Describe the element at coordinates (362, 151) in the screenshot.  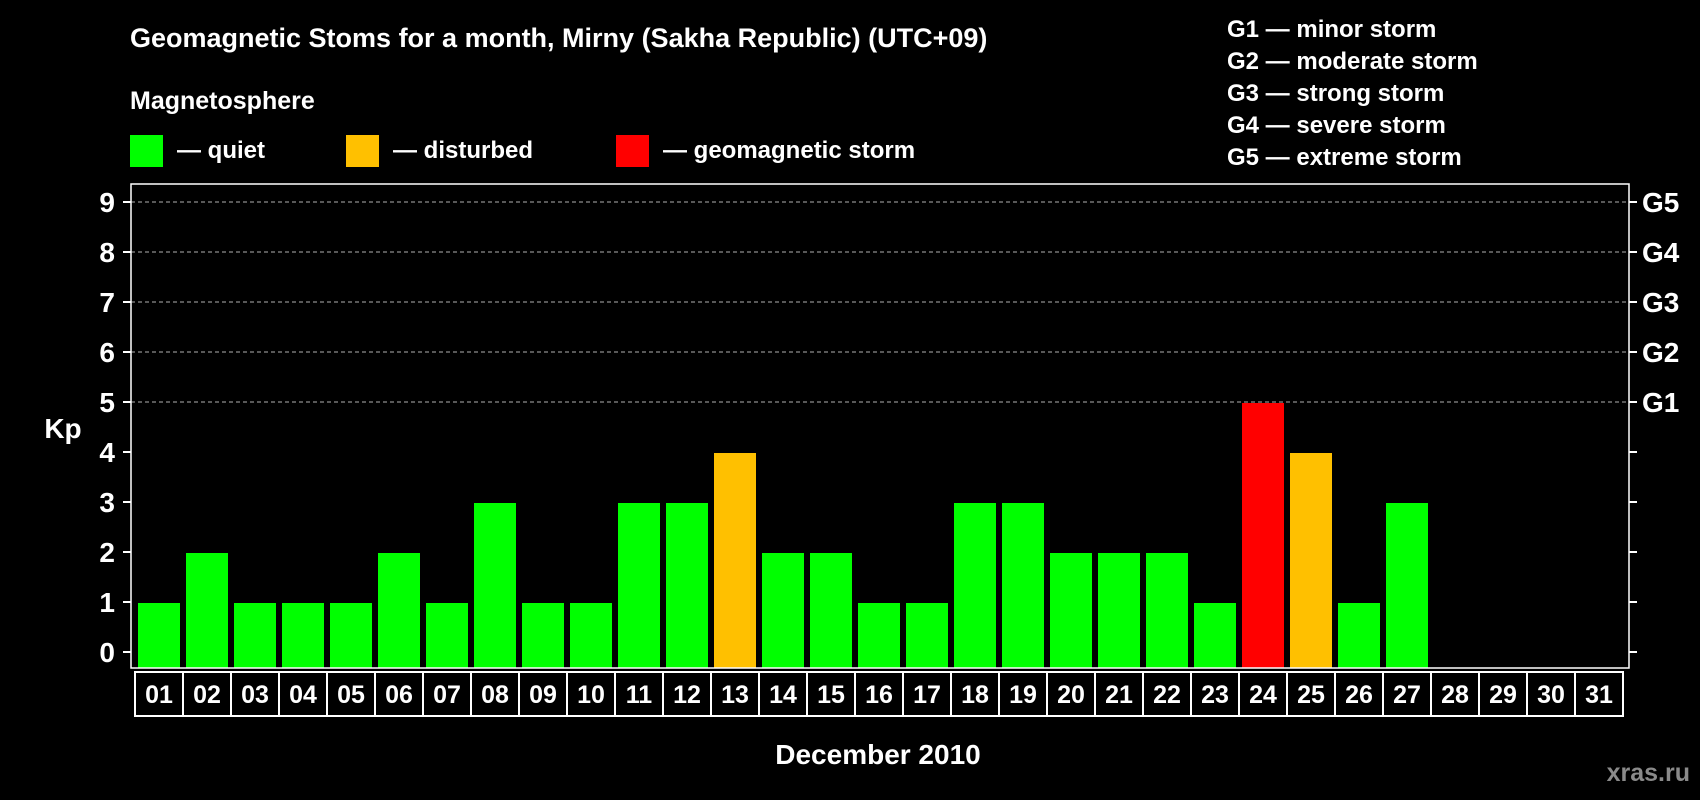
I see `legend-swatch-disturbed` at that location.